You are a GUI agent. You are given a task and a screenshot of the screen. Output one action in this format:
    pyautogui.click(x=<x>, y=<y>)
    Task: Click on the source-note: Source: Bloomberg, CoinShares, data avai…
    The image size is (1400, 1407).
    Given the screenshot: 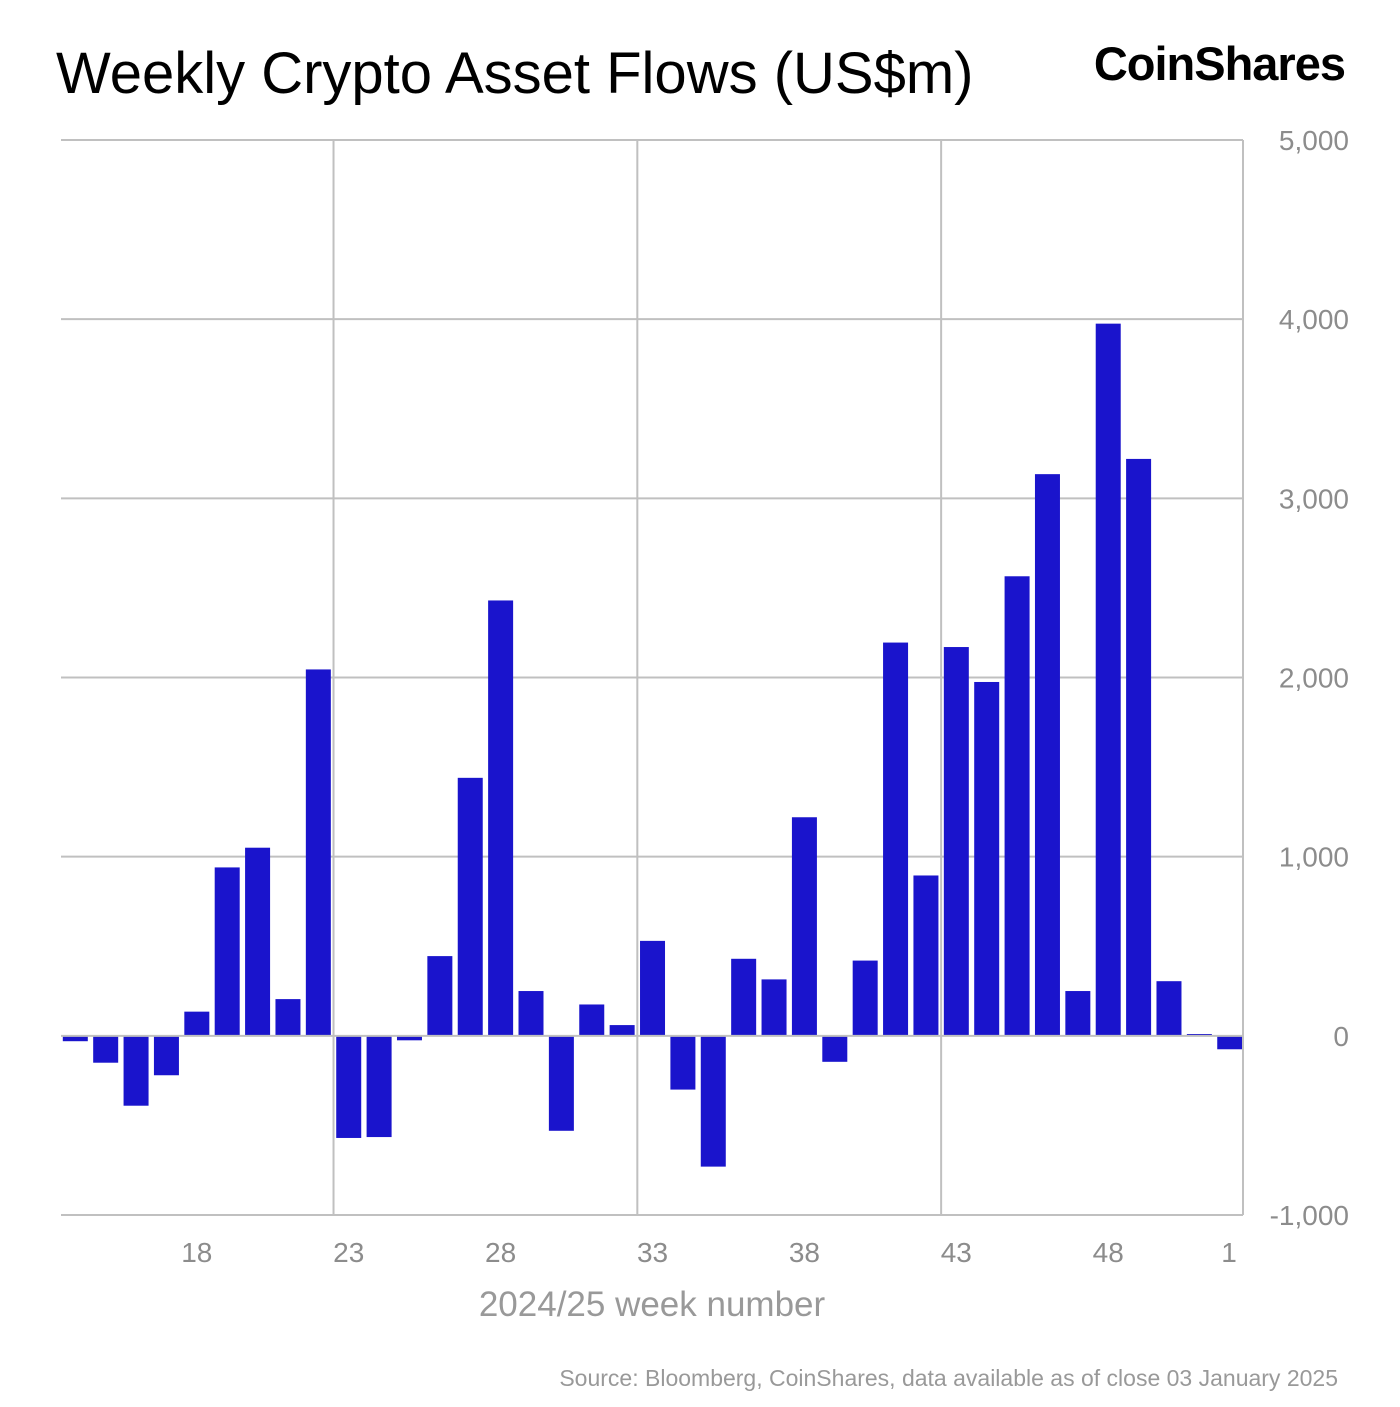 What is the action you would take?
    pyautogui.click(x=948, y=1378)
    